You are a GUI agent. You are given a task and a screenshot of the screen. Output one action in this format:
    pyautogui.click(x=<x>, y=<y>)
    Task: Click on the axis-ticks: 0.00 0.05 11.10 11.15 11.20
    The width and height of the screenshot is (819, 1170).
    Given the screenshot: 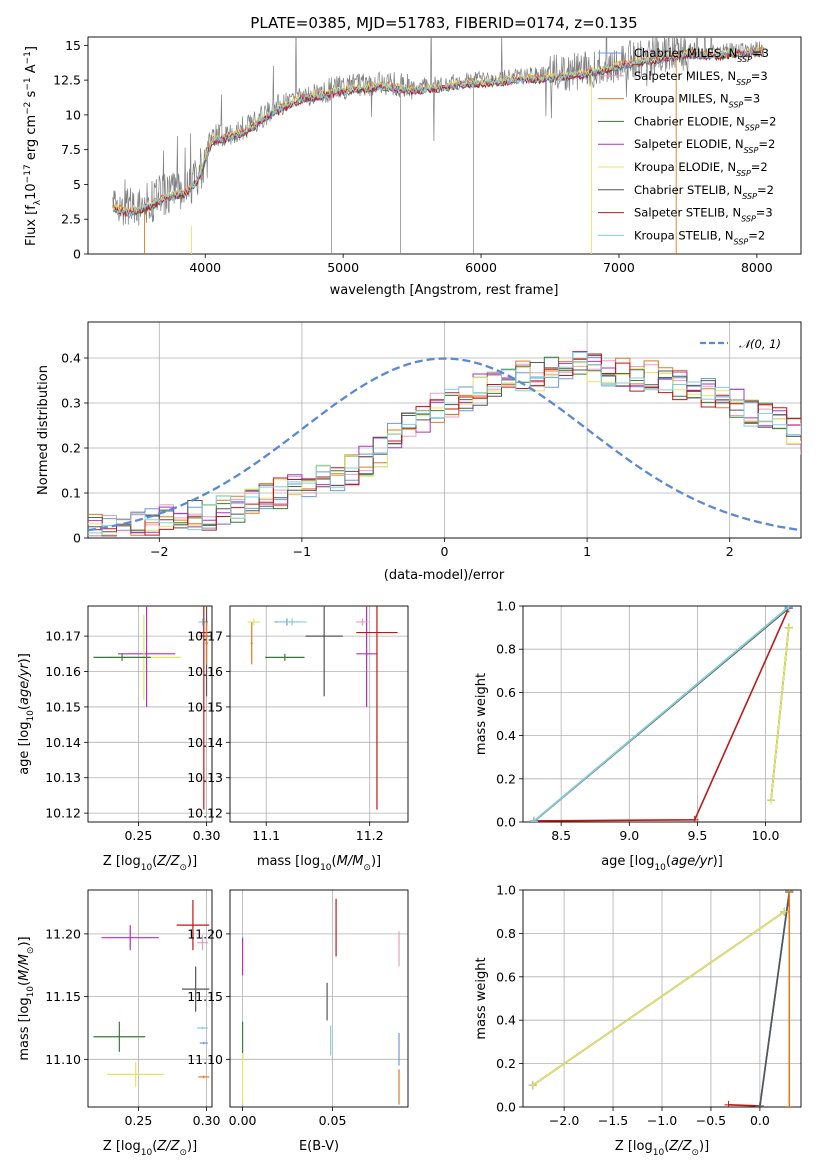 What is the action you would take?
    pyautogui.click(x=266, y=1027)
    